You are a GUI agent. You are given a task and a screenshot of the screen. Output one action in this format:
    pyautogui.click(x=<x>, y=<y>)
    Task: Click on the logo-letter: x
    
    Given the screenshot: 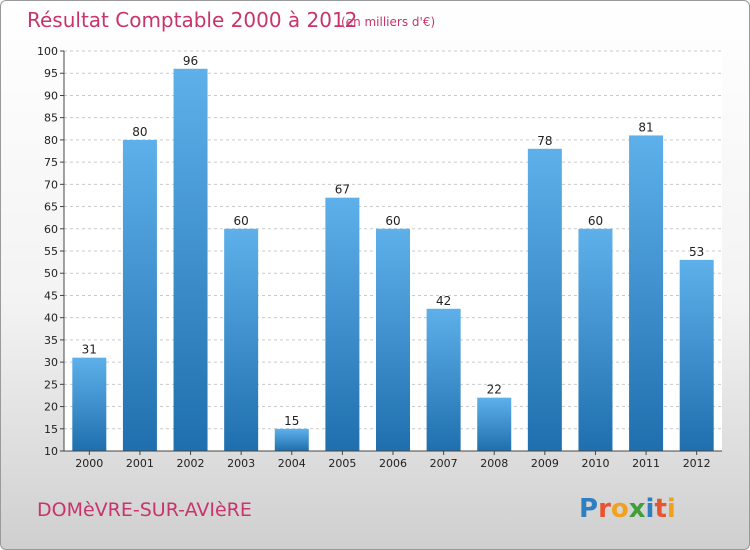 What is the action you would take?
    pyautogui.click(x=637, y=509)
    